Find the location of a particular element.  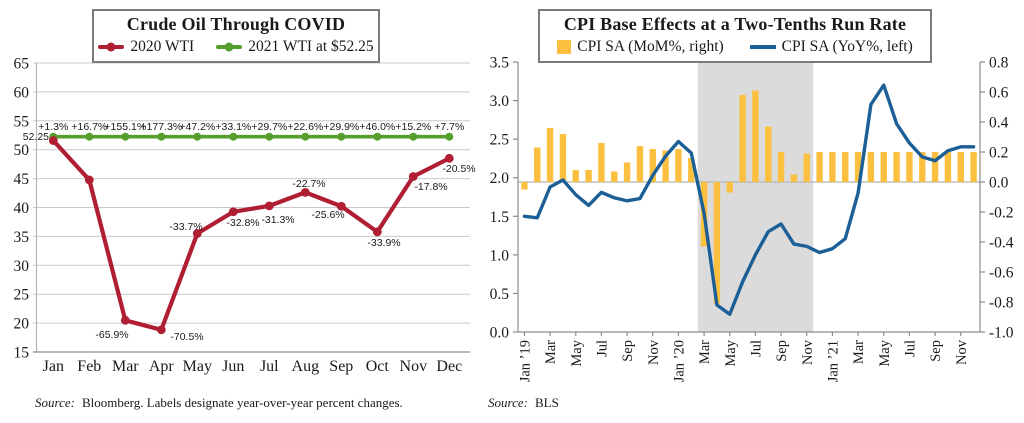

svg-text: +7.7% is located at coordinates (449, 127).